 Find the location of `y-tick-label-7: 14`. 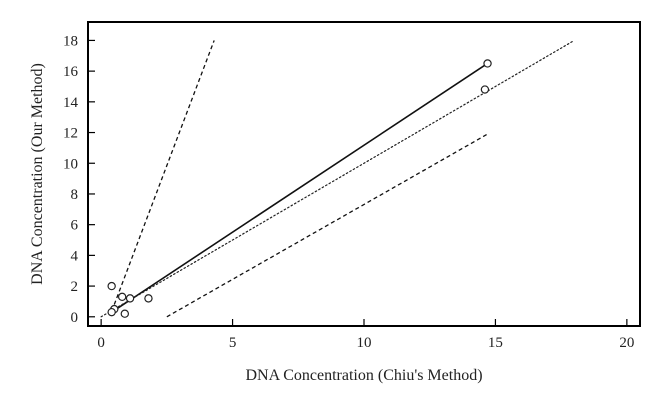

y-tick-label-7: 14 is located at coordinates (71, 103).